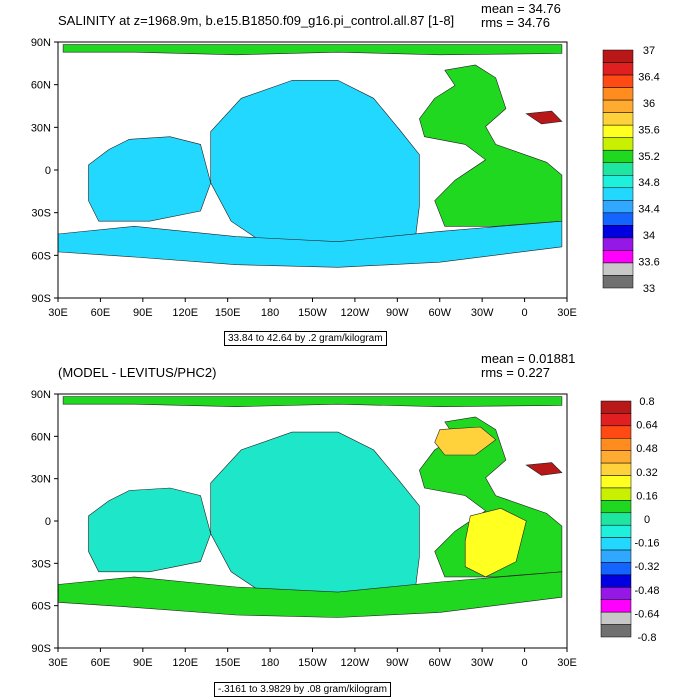  I want to click on colorbar-label: 33, so click(649, 289).